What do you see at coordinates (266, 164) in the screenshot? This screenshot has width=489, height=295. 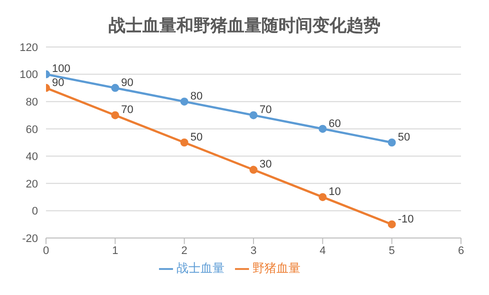 I see `data-label: 30` at bounding box center [266, 164].